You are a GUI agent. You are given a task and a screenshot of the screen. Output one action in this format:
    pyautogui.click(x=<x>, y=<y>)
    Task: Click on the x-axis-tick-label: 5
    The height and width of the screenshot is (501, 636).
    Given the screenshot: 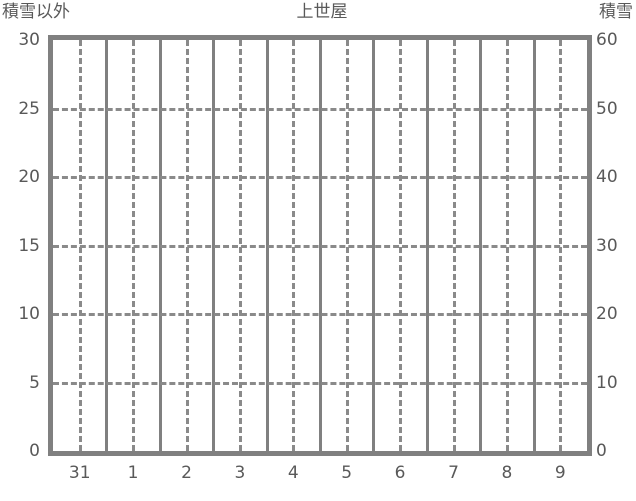 What is the action you would take?
    pyautogui.click(x=347, y=473)
    